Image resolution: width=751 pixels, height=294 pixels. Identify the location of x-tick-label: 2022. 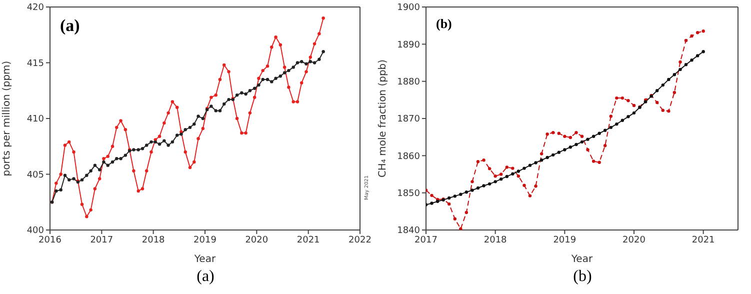
(360, 240).